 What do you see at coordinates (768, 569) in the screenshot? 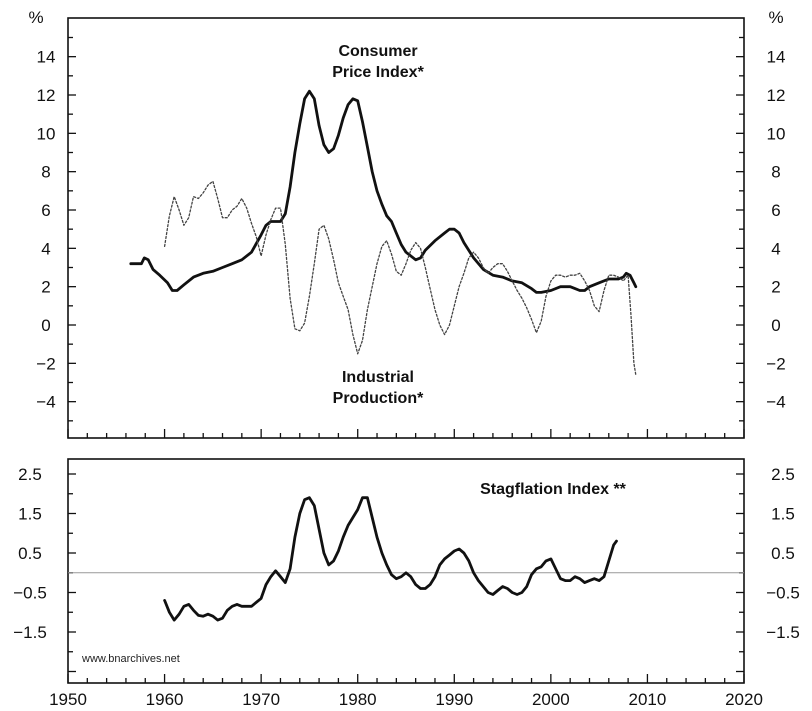
I see `bottom-right-y-axis: 2.5 1.5 0.5 −0.5 −1.5` at bounding box center [768, 569].